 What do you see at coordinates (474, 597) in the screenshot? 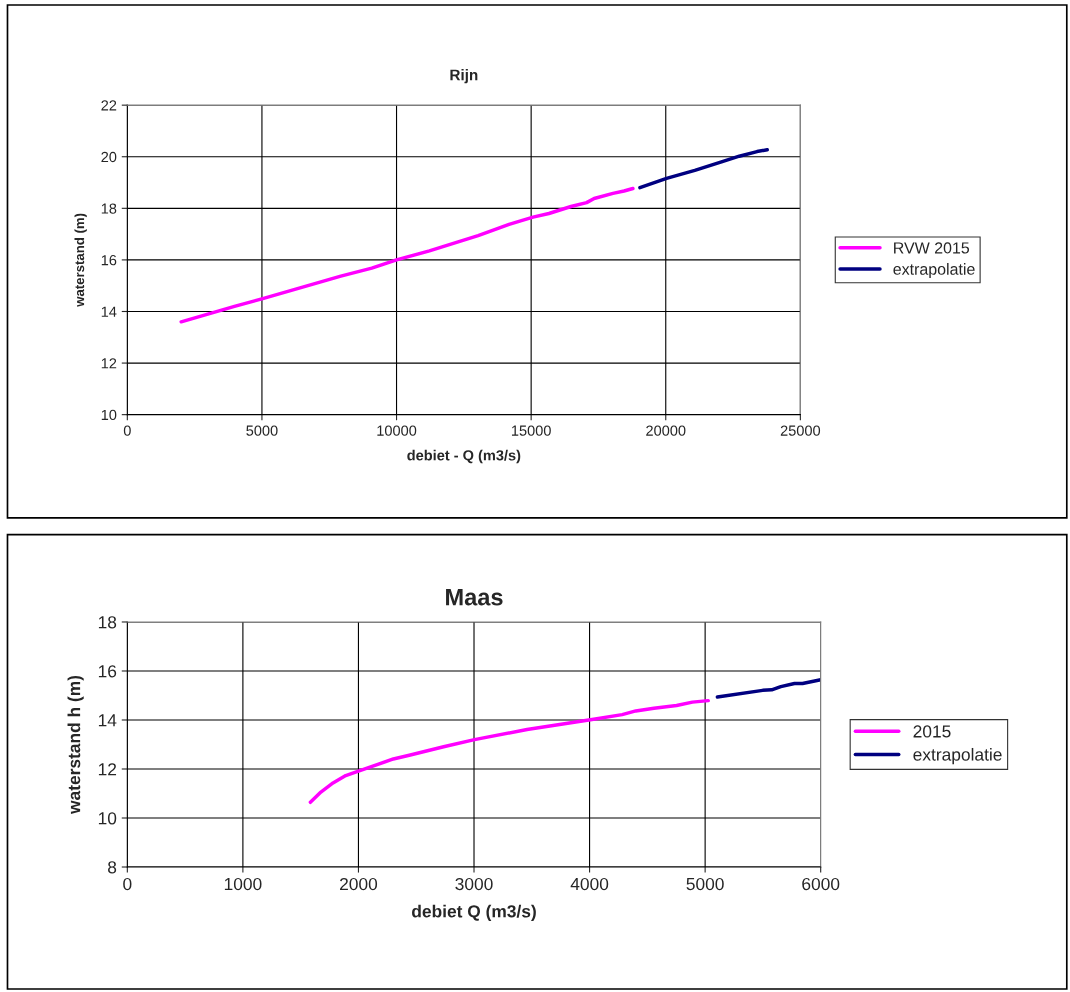
I see `chart-title: Maas` at bounding box center [474, 597].